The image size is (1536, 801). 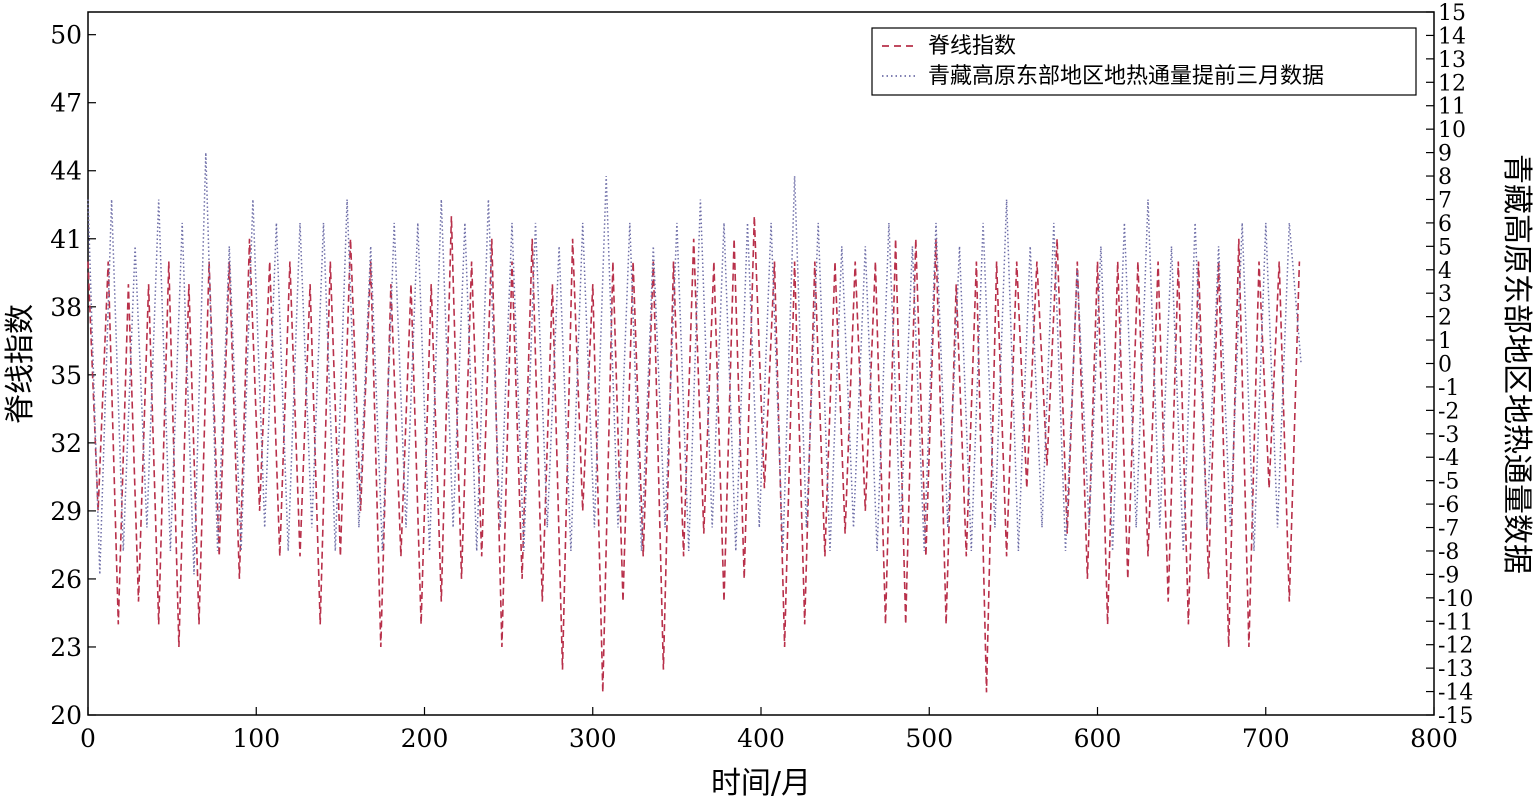 I want to click on y2-tick-label: -8, so click(x=1448, y=552).